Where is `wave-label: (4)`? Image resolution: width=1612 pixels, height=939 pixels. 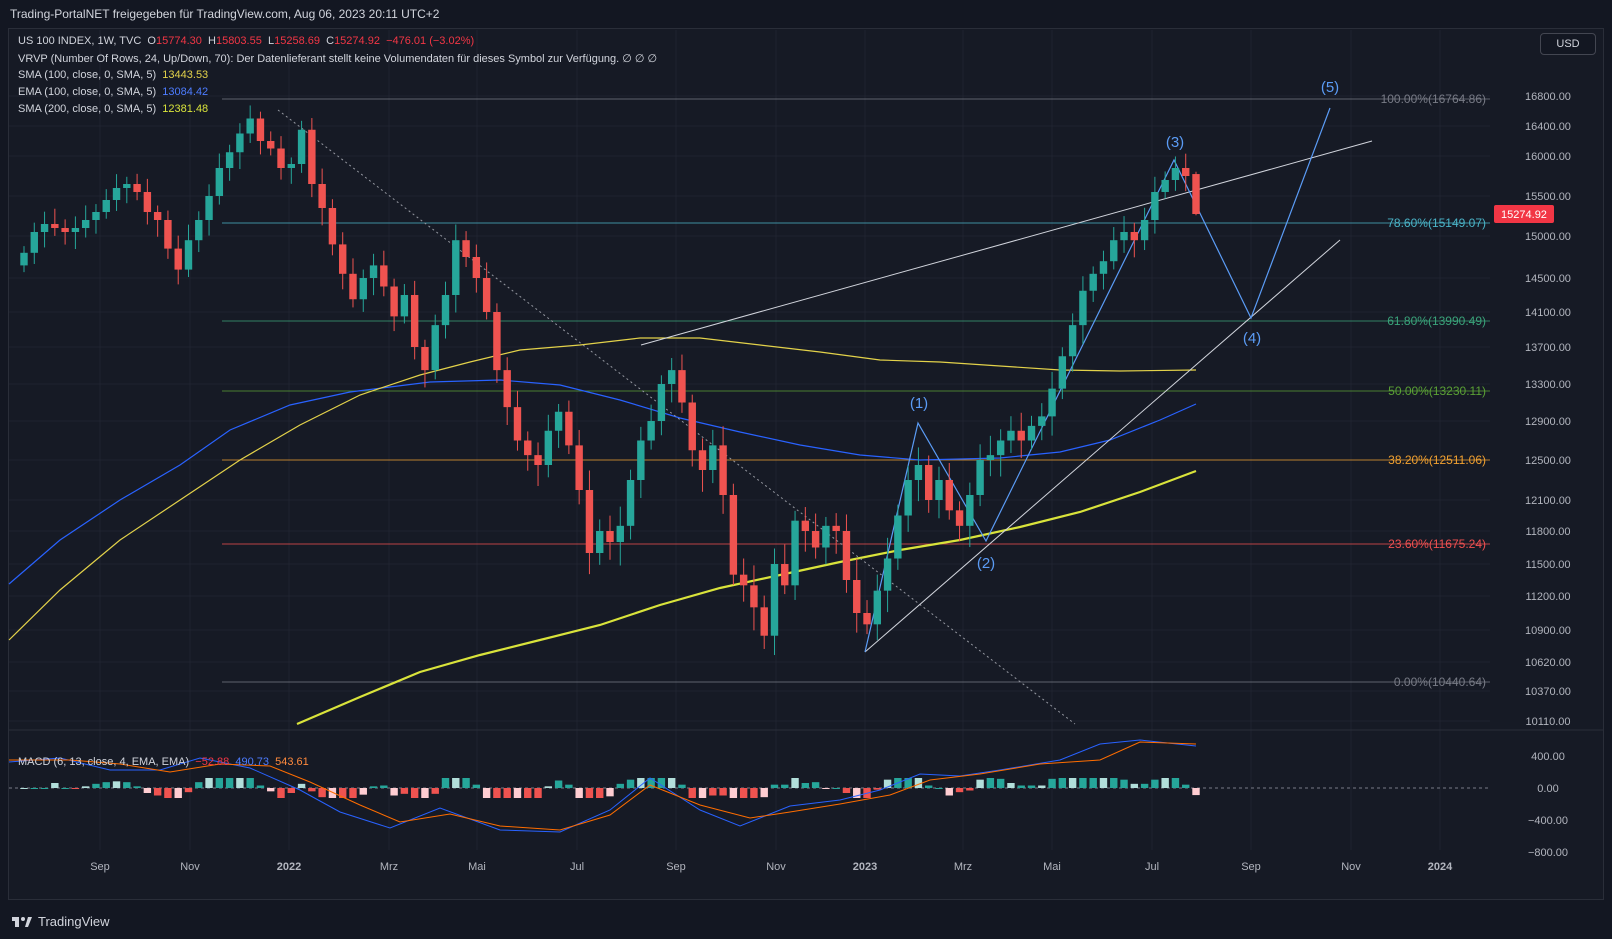
wave-label: (4) is located at coordinates (1252, 338).